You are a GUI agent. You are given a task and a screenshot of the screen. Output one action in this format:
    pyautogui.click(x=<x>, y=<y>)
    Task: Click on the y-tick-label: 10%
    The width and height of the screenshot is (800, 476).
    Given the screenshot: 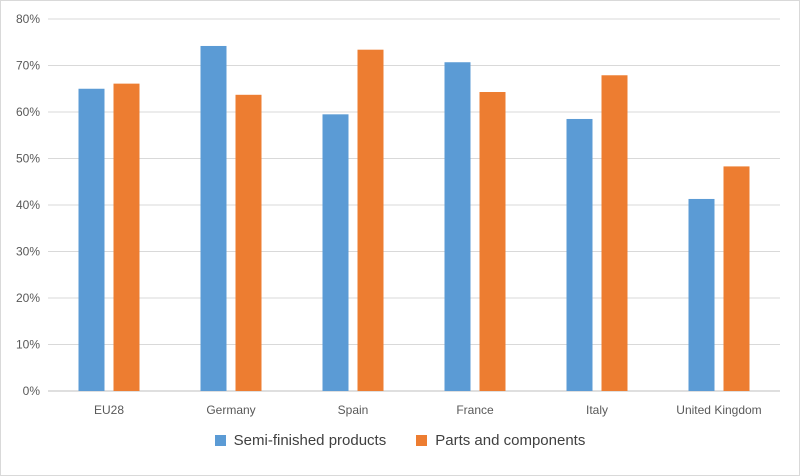 What is the action you would take?
    pyautogui.click(x=28, y=345)
    